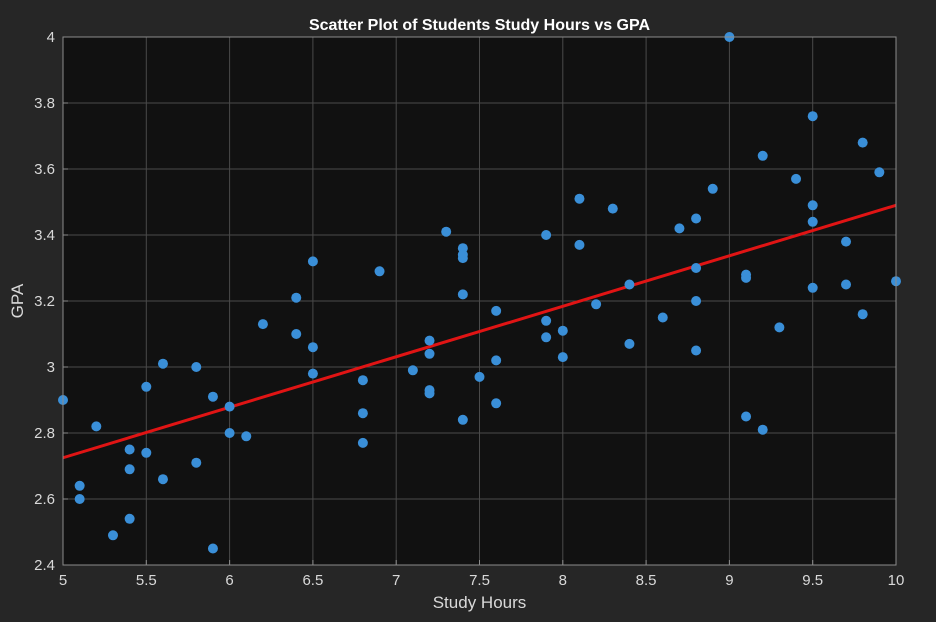 Image resolution: width=936 pixels, height=622 pixels. Describe the element at coordinates (146, 580) in the screenshot. I see `x-tick-label: 5.5` at that location.